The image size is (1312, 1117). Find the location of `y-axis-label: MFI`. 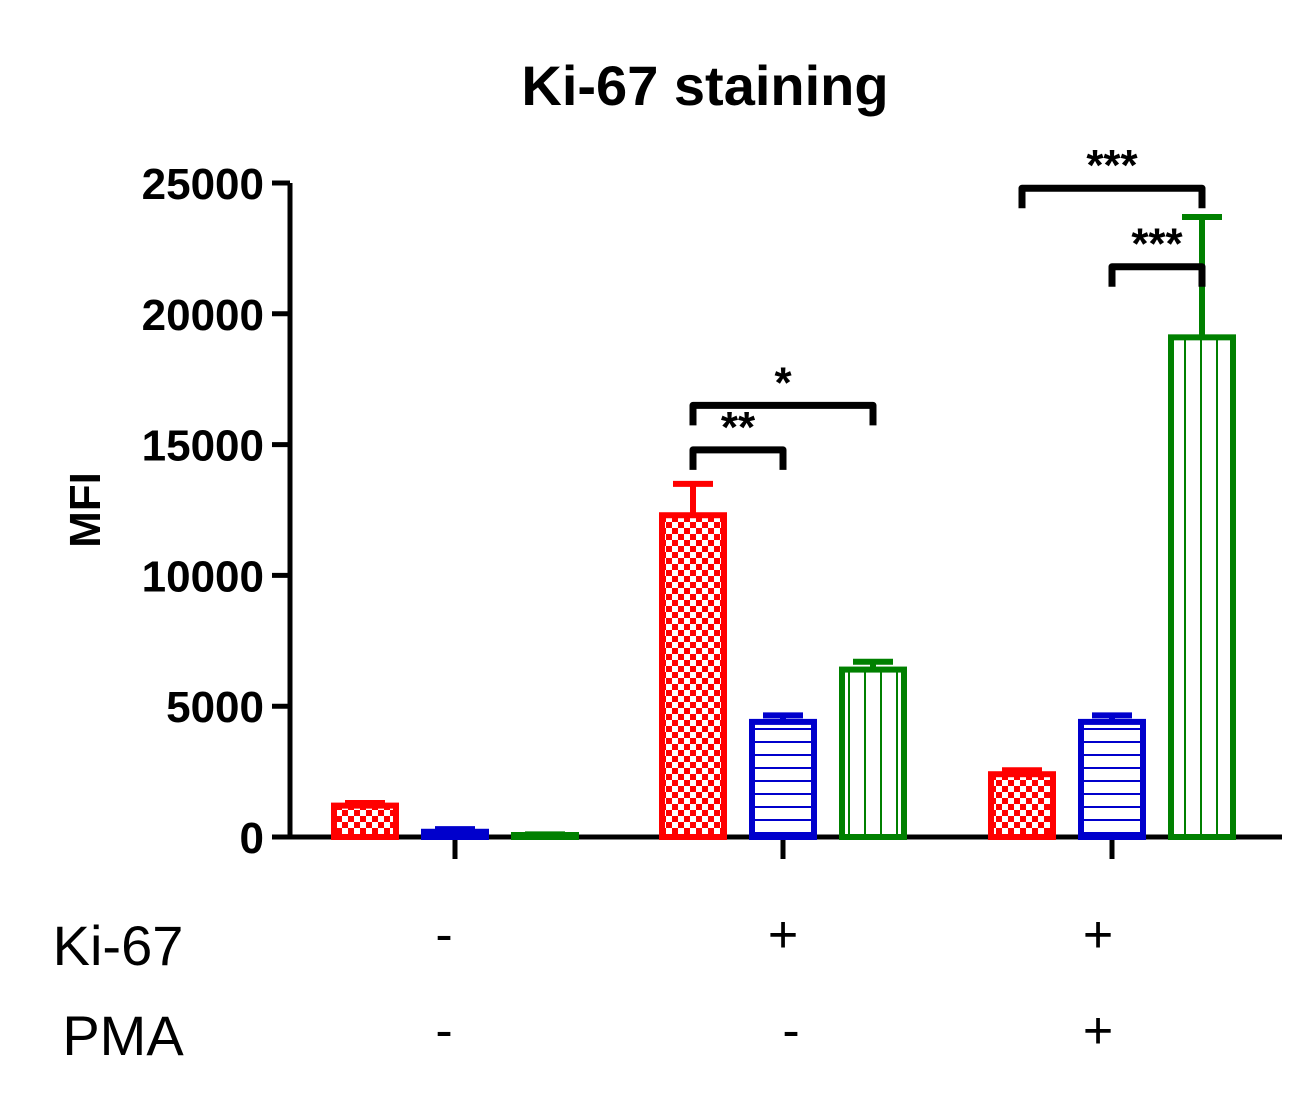

y-axis-label: MFI is located at coordinates (85, 510).